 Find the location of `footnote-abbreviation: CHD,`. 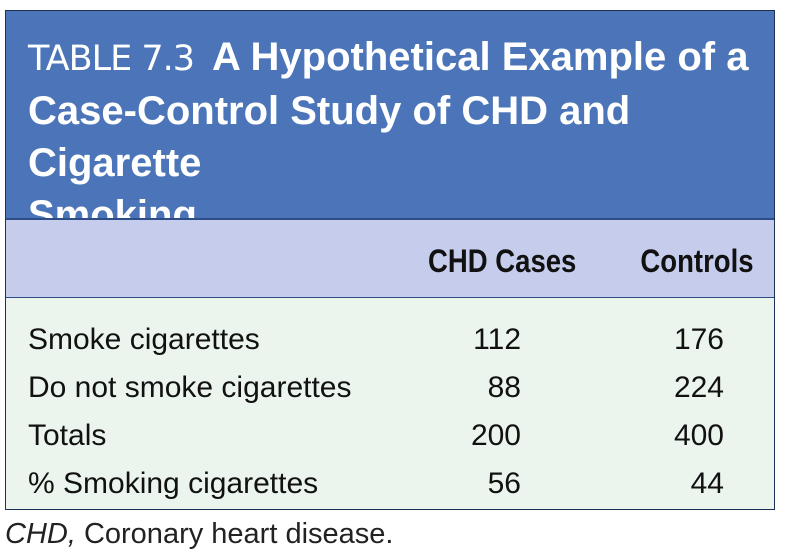

footnote-abbreviation: CHD, is located at coordinates (40, 534).